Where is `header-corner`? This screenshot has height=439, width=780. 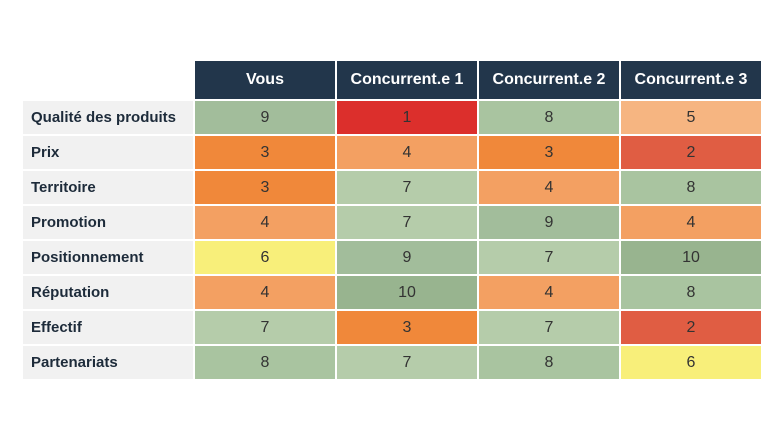 header-corner is located at coordinates (108, 80).